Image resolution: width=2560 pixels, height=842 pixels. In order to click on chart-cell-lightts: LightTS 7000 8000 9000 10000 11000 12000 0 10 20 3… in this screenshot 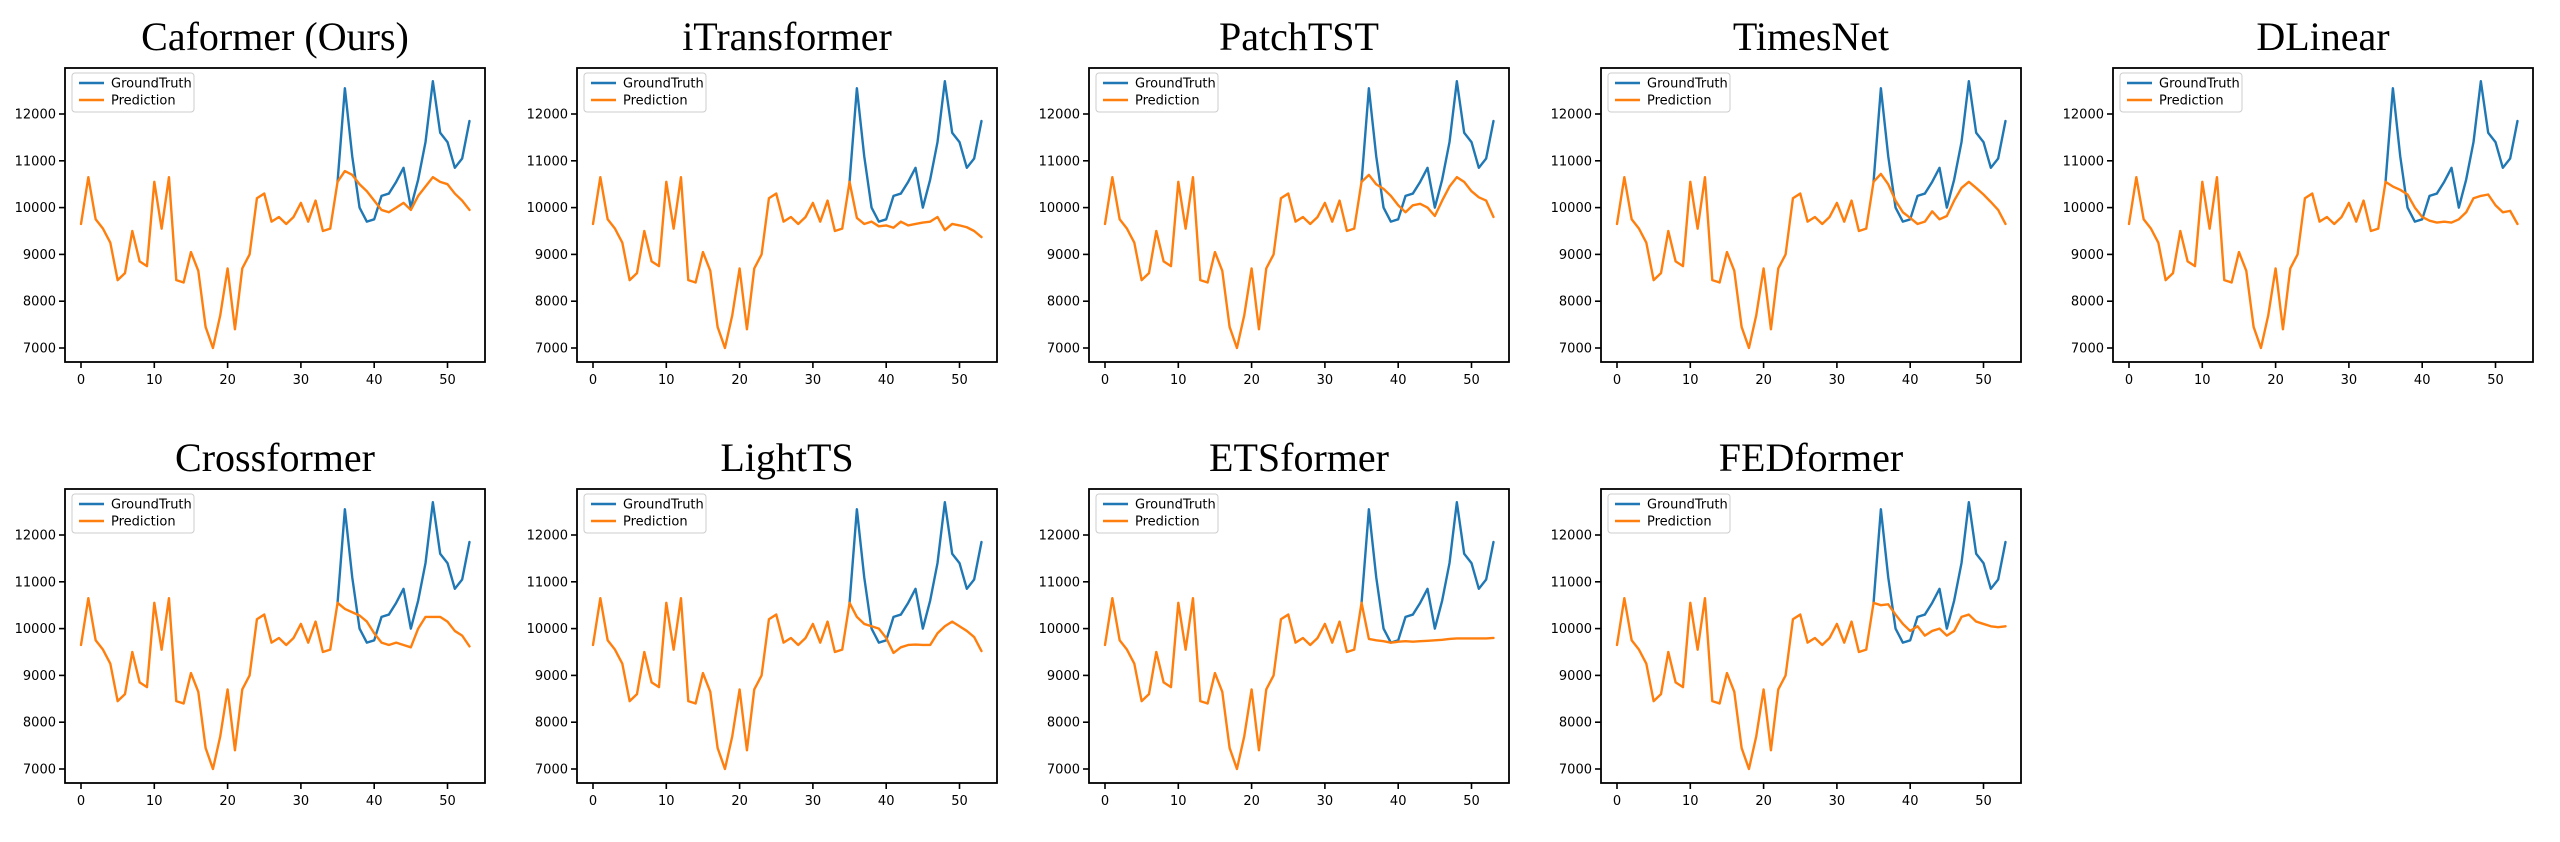, I will do `click(768, 631)`.